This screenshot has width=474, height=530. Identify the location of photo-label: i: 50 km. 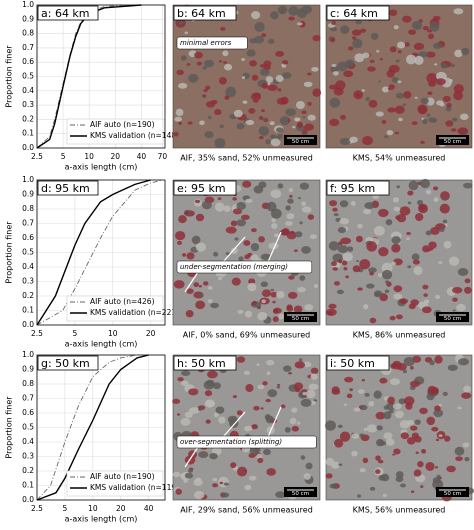
(352, 363).